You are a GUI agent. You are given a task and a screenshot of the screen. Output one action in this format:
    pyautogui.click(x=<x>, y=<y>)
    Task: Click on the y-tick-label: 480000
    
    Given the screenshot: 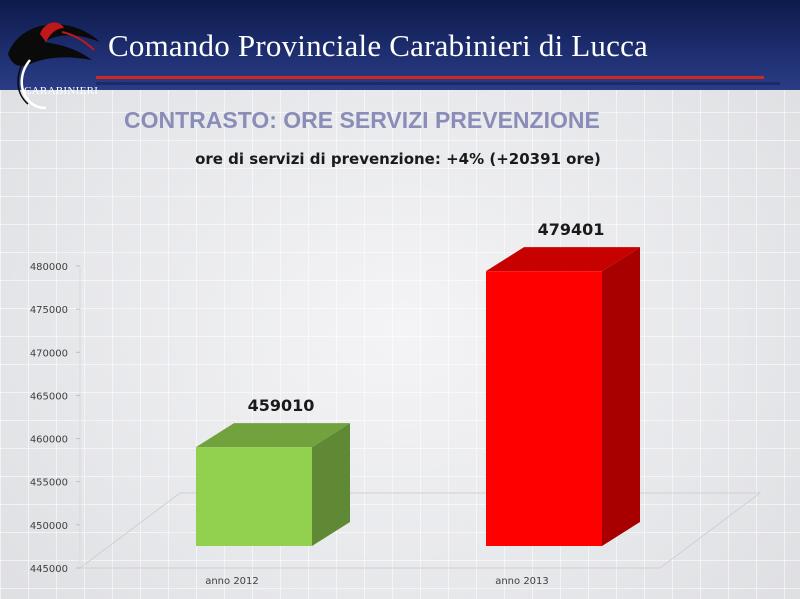 What is the action you would take?
    pyautogui.click(x=49, y=267)
    